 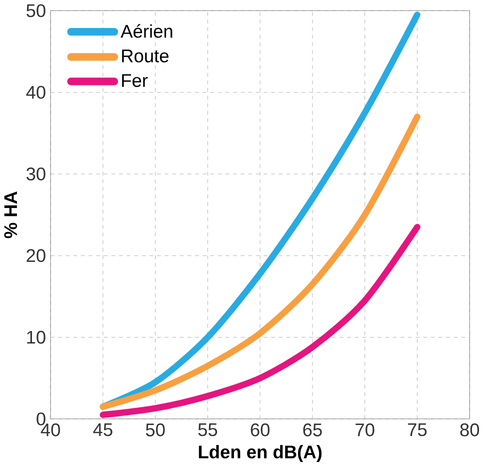 What do you see at coordinates (260, 429) in the screenshot?
I see `x-tick-label: 60` at bounding box center [260, 429].